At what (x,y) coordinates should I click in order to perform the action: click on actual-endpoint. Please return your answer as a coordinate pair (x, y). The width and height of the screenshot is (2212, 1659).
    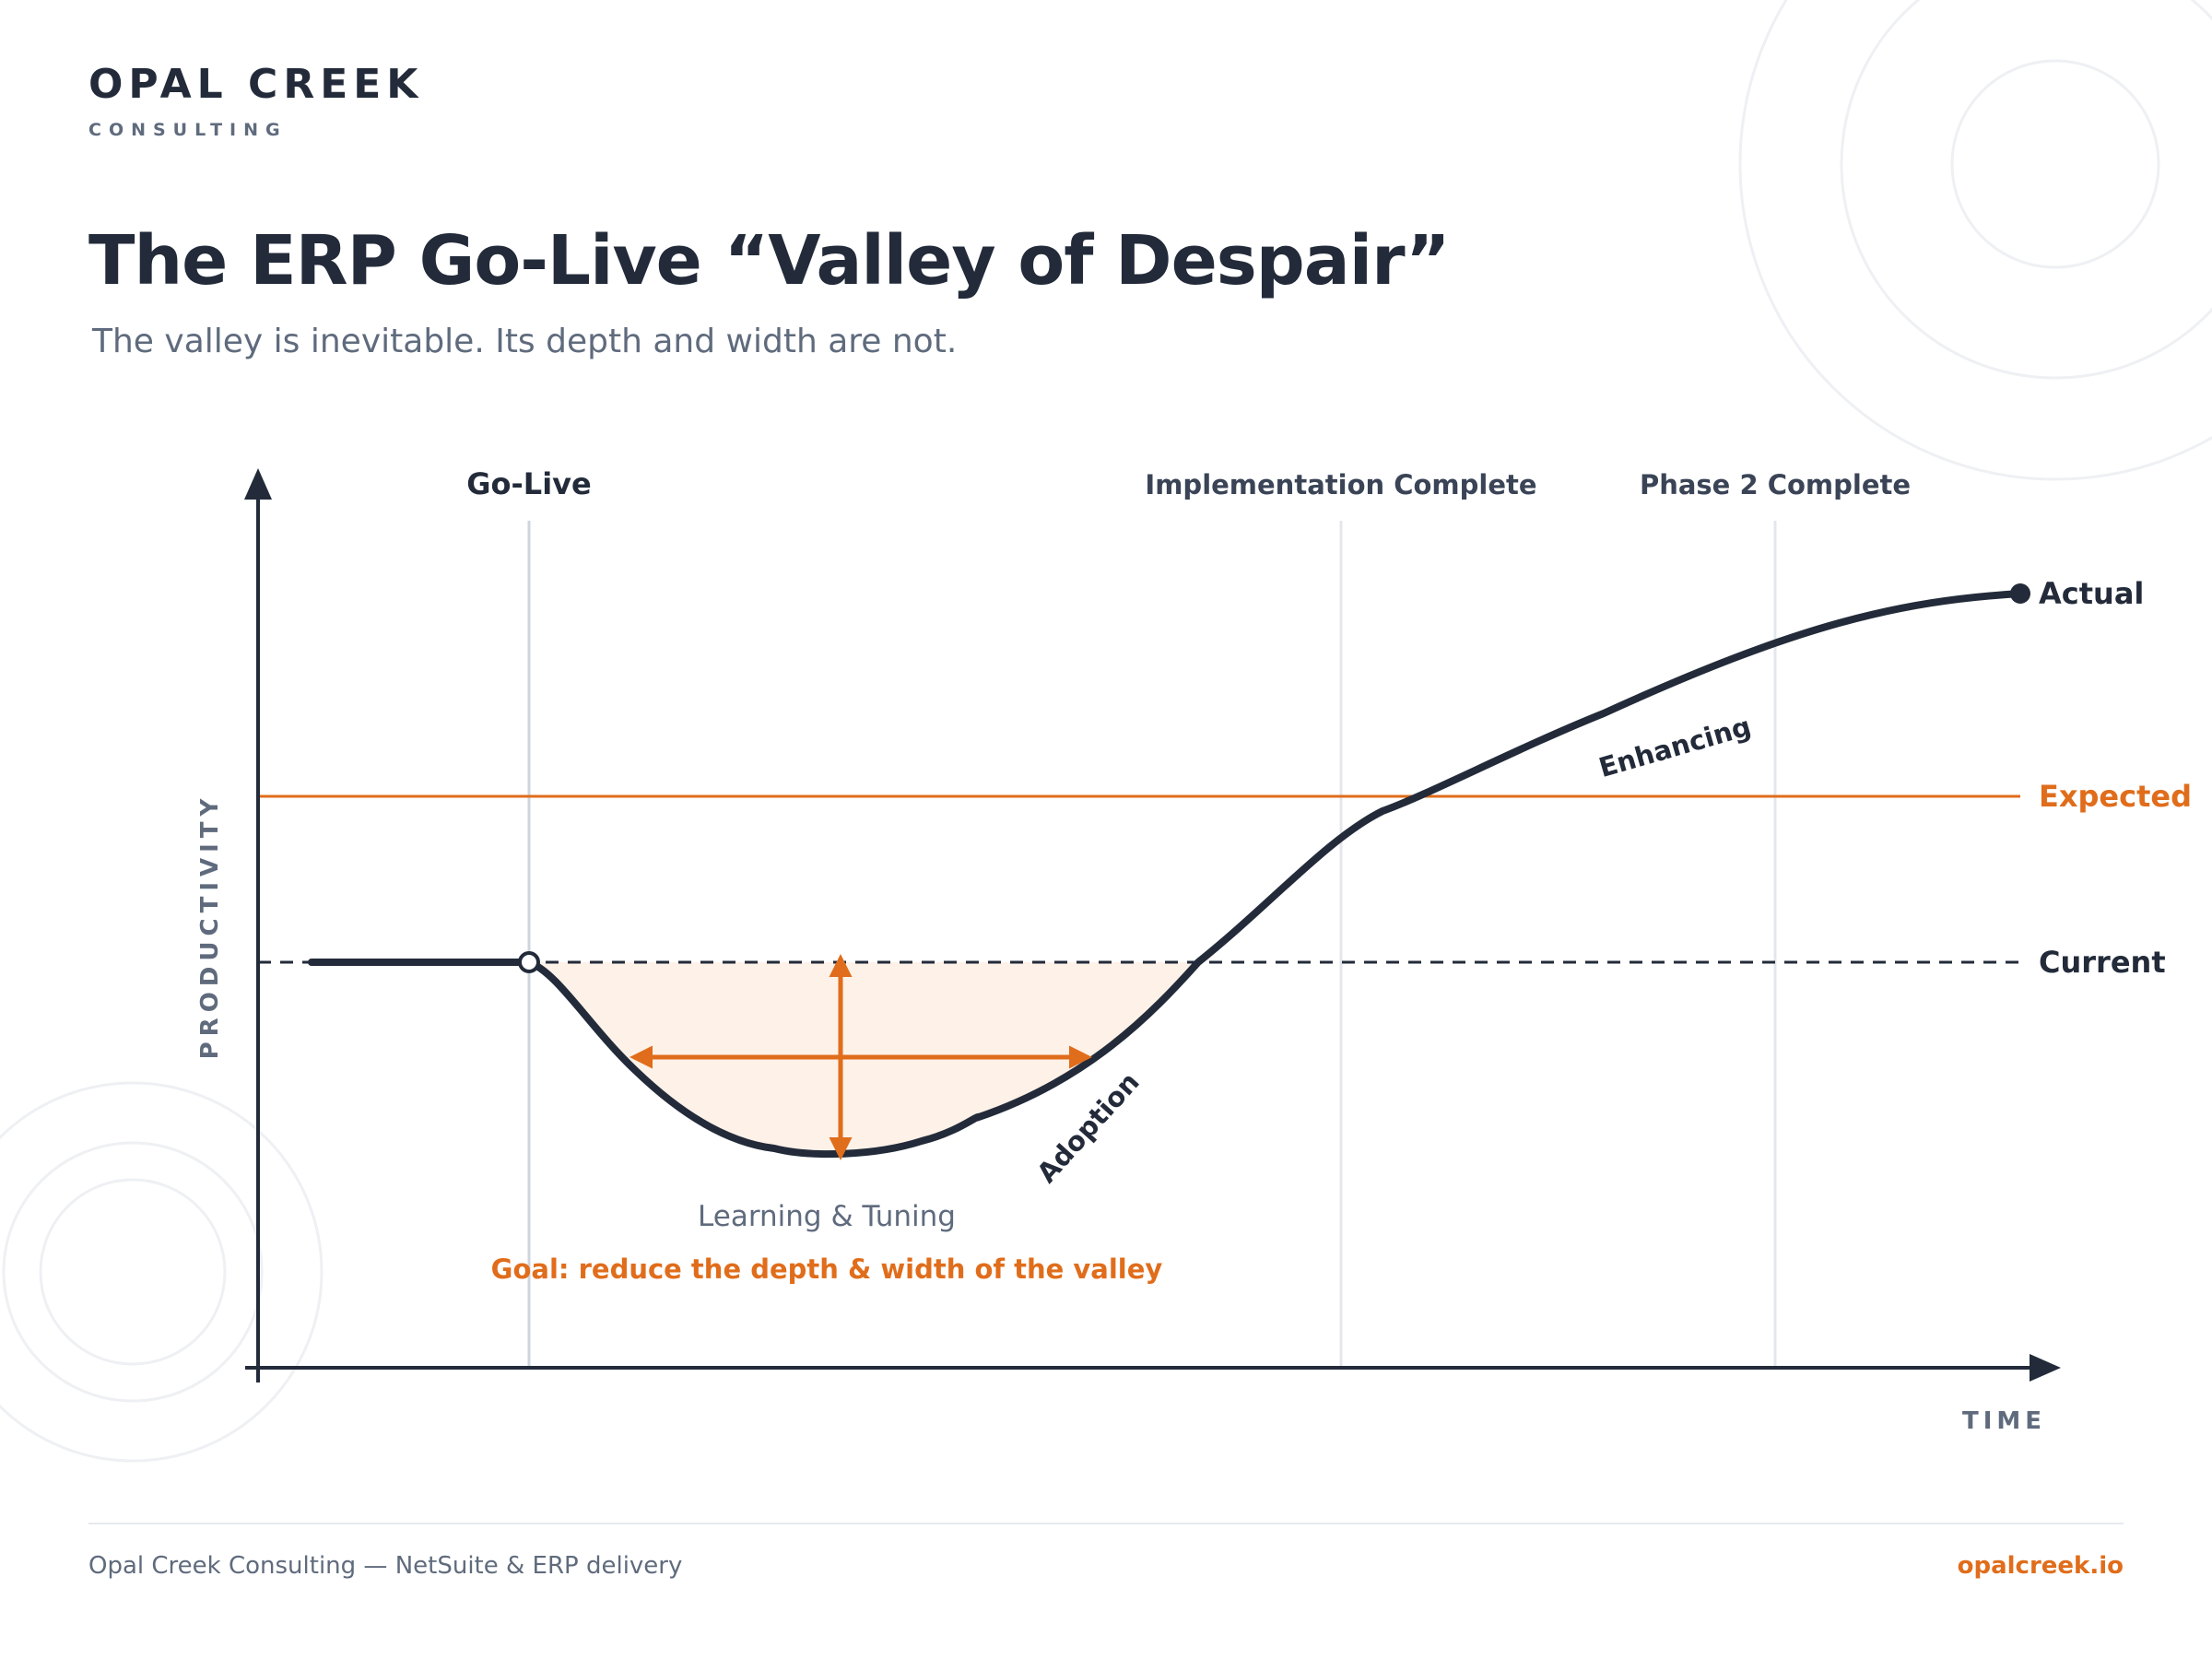
    Looking at the image, I should click on (2020, 593).